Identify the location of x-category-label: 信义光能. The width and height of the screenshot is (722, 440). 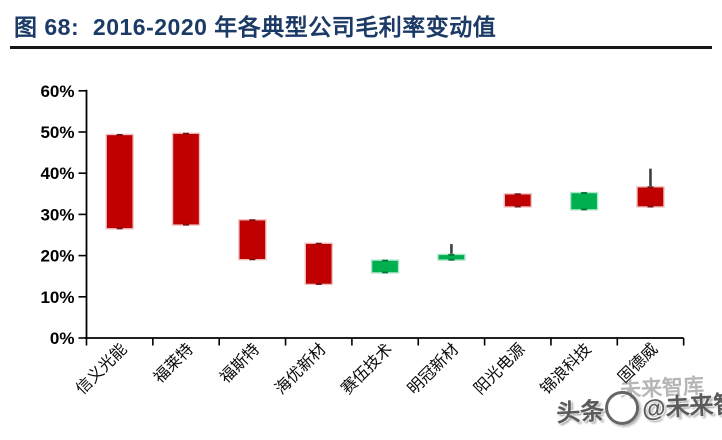
(102, 369).